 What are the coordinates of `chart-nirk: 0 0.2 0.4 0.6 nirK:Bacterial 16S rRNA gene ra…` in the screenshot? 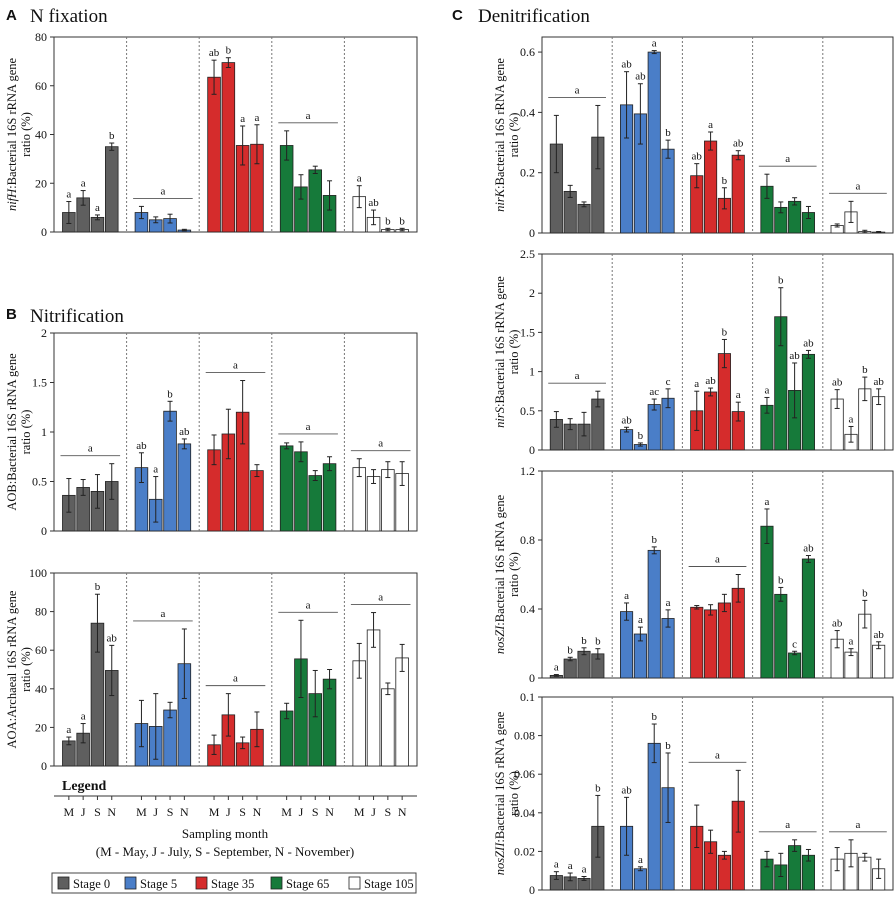 It's located at (693, 138).